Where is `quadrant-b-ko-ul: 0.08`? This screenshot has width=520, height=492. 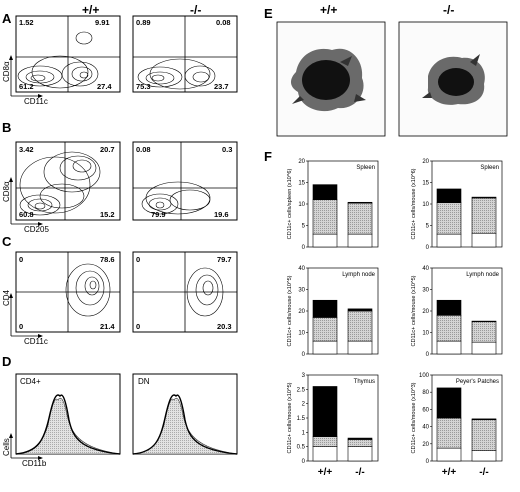
quadrant-b-ko-ul: 0.08 is located at coordinates (143, 149).